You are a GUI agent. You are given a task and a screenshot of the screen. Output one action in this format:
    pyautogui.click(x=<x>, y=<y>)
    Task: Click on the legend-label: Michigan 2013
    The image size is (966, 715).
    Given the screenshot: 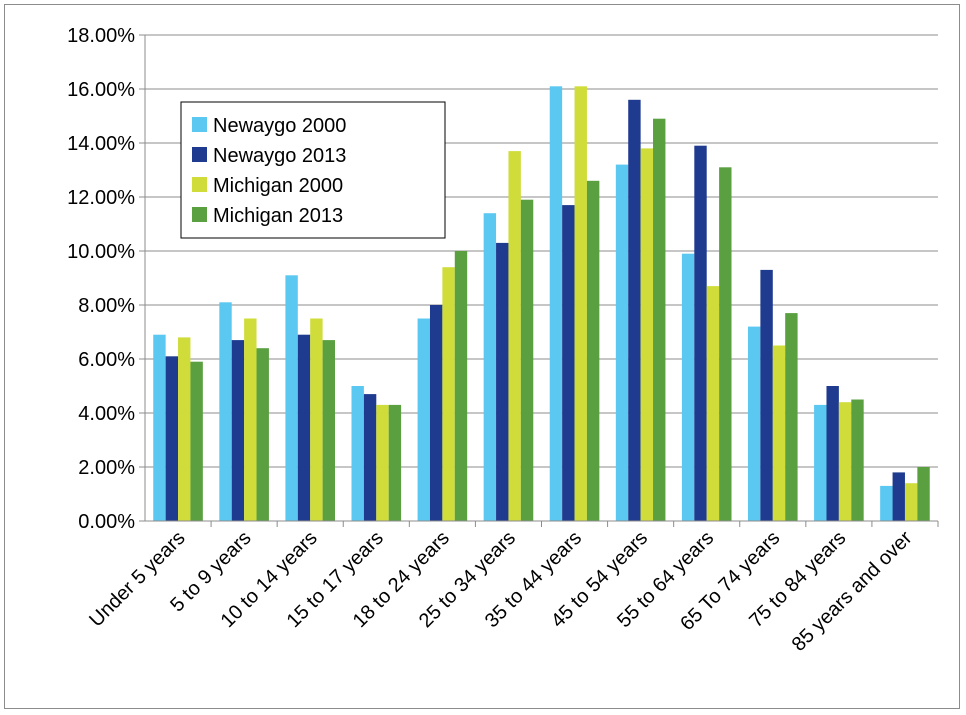 What is the action you would take?
    pyautogui.click(x=278, y=216)
    